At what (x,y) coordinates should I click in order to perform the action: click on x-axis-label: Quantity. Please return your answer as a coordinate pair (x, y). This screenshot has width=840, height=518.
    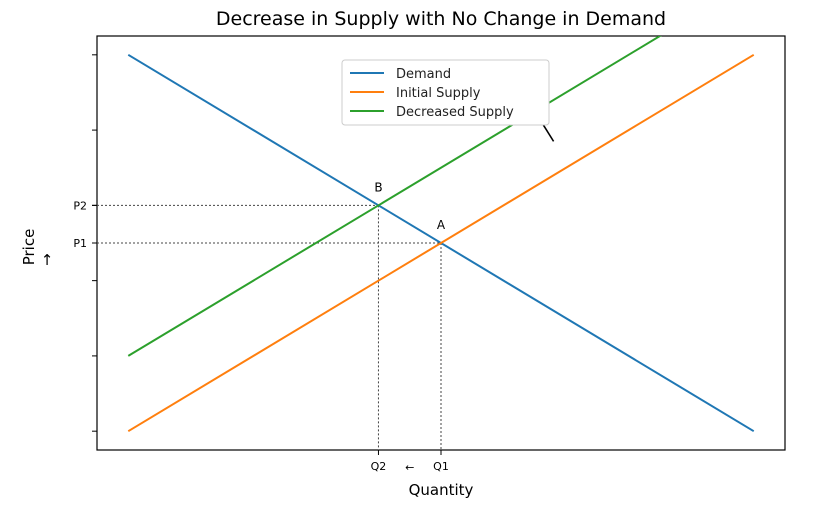
    Looking at the image, I should click on (441, 490).